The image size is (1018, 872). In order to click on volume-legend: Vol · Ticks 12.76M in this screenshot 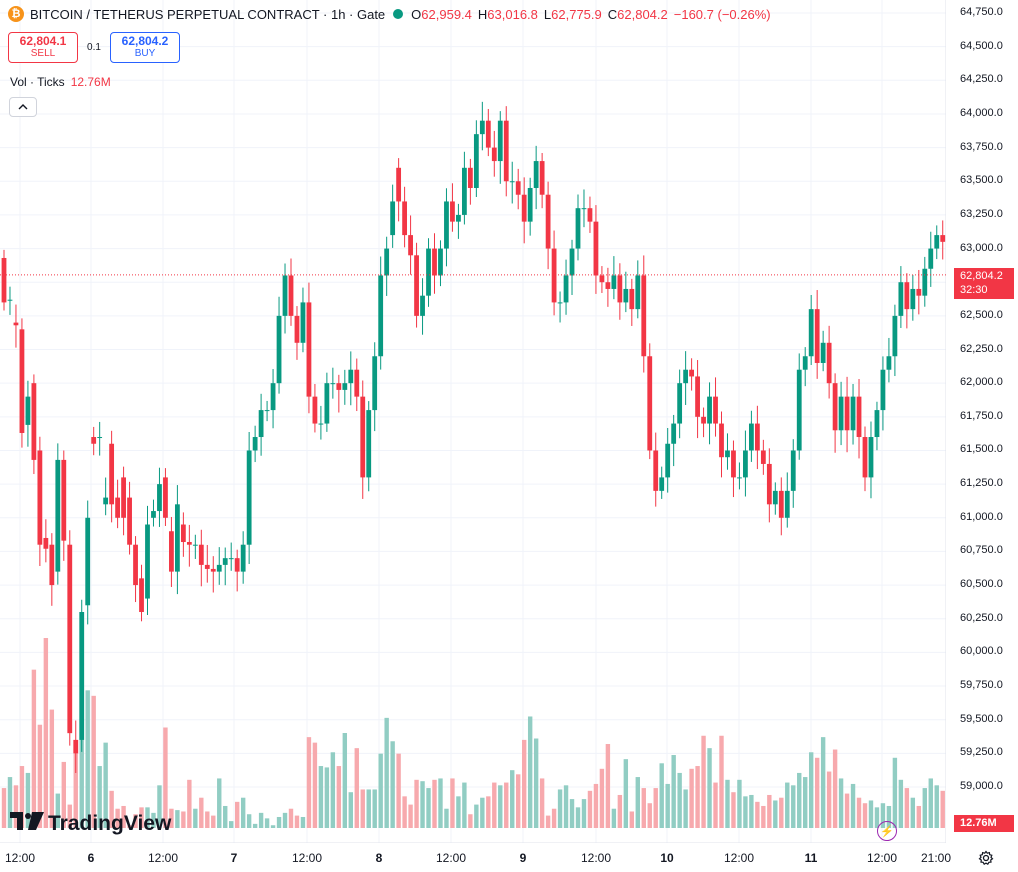, I will do `click(60, 82)`.